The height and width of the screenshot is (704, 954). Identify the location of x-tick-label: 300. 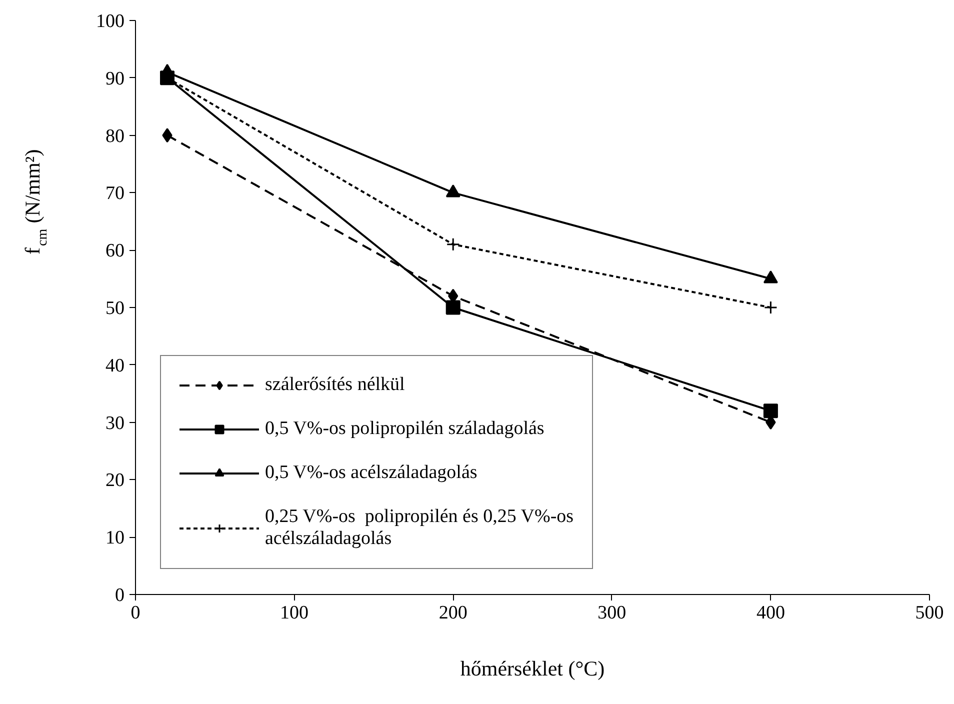
(612, 613).